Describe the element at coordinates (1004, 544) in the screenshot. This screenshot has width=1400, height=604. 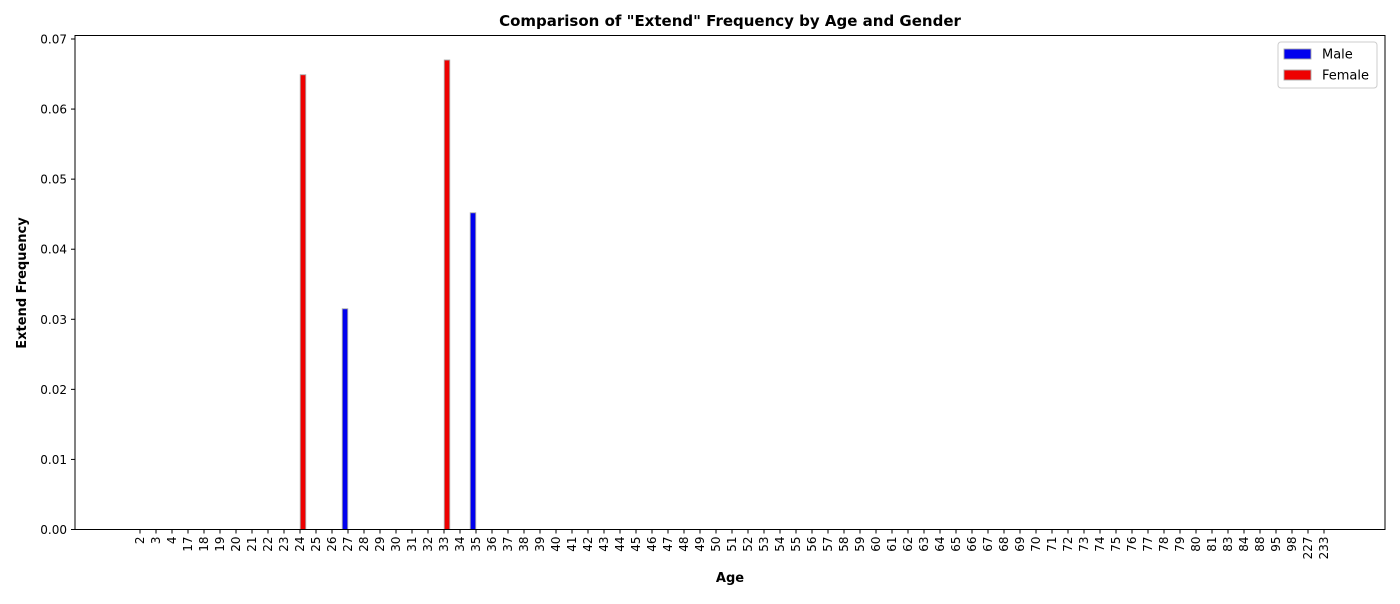
I see `x-tick-label: 68` at that location.